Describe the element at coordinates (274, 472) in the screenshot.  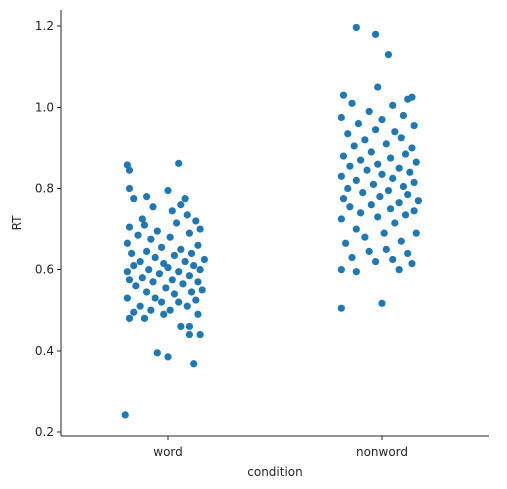
I see `x-axis-label: condition` at that location.